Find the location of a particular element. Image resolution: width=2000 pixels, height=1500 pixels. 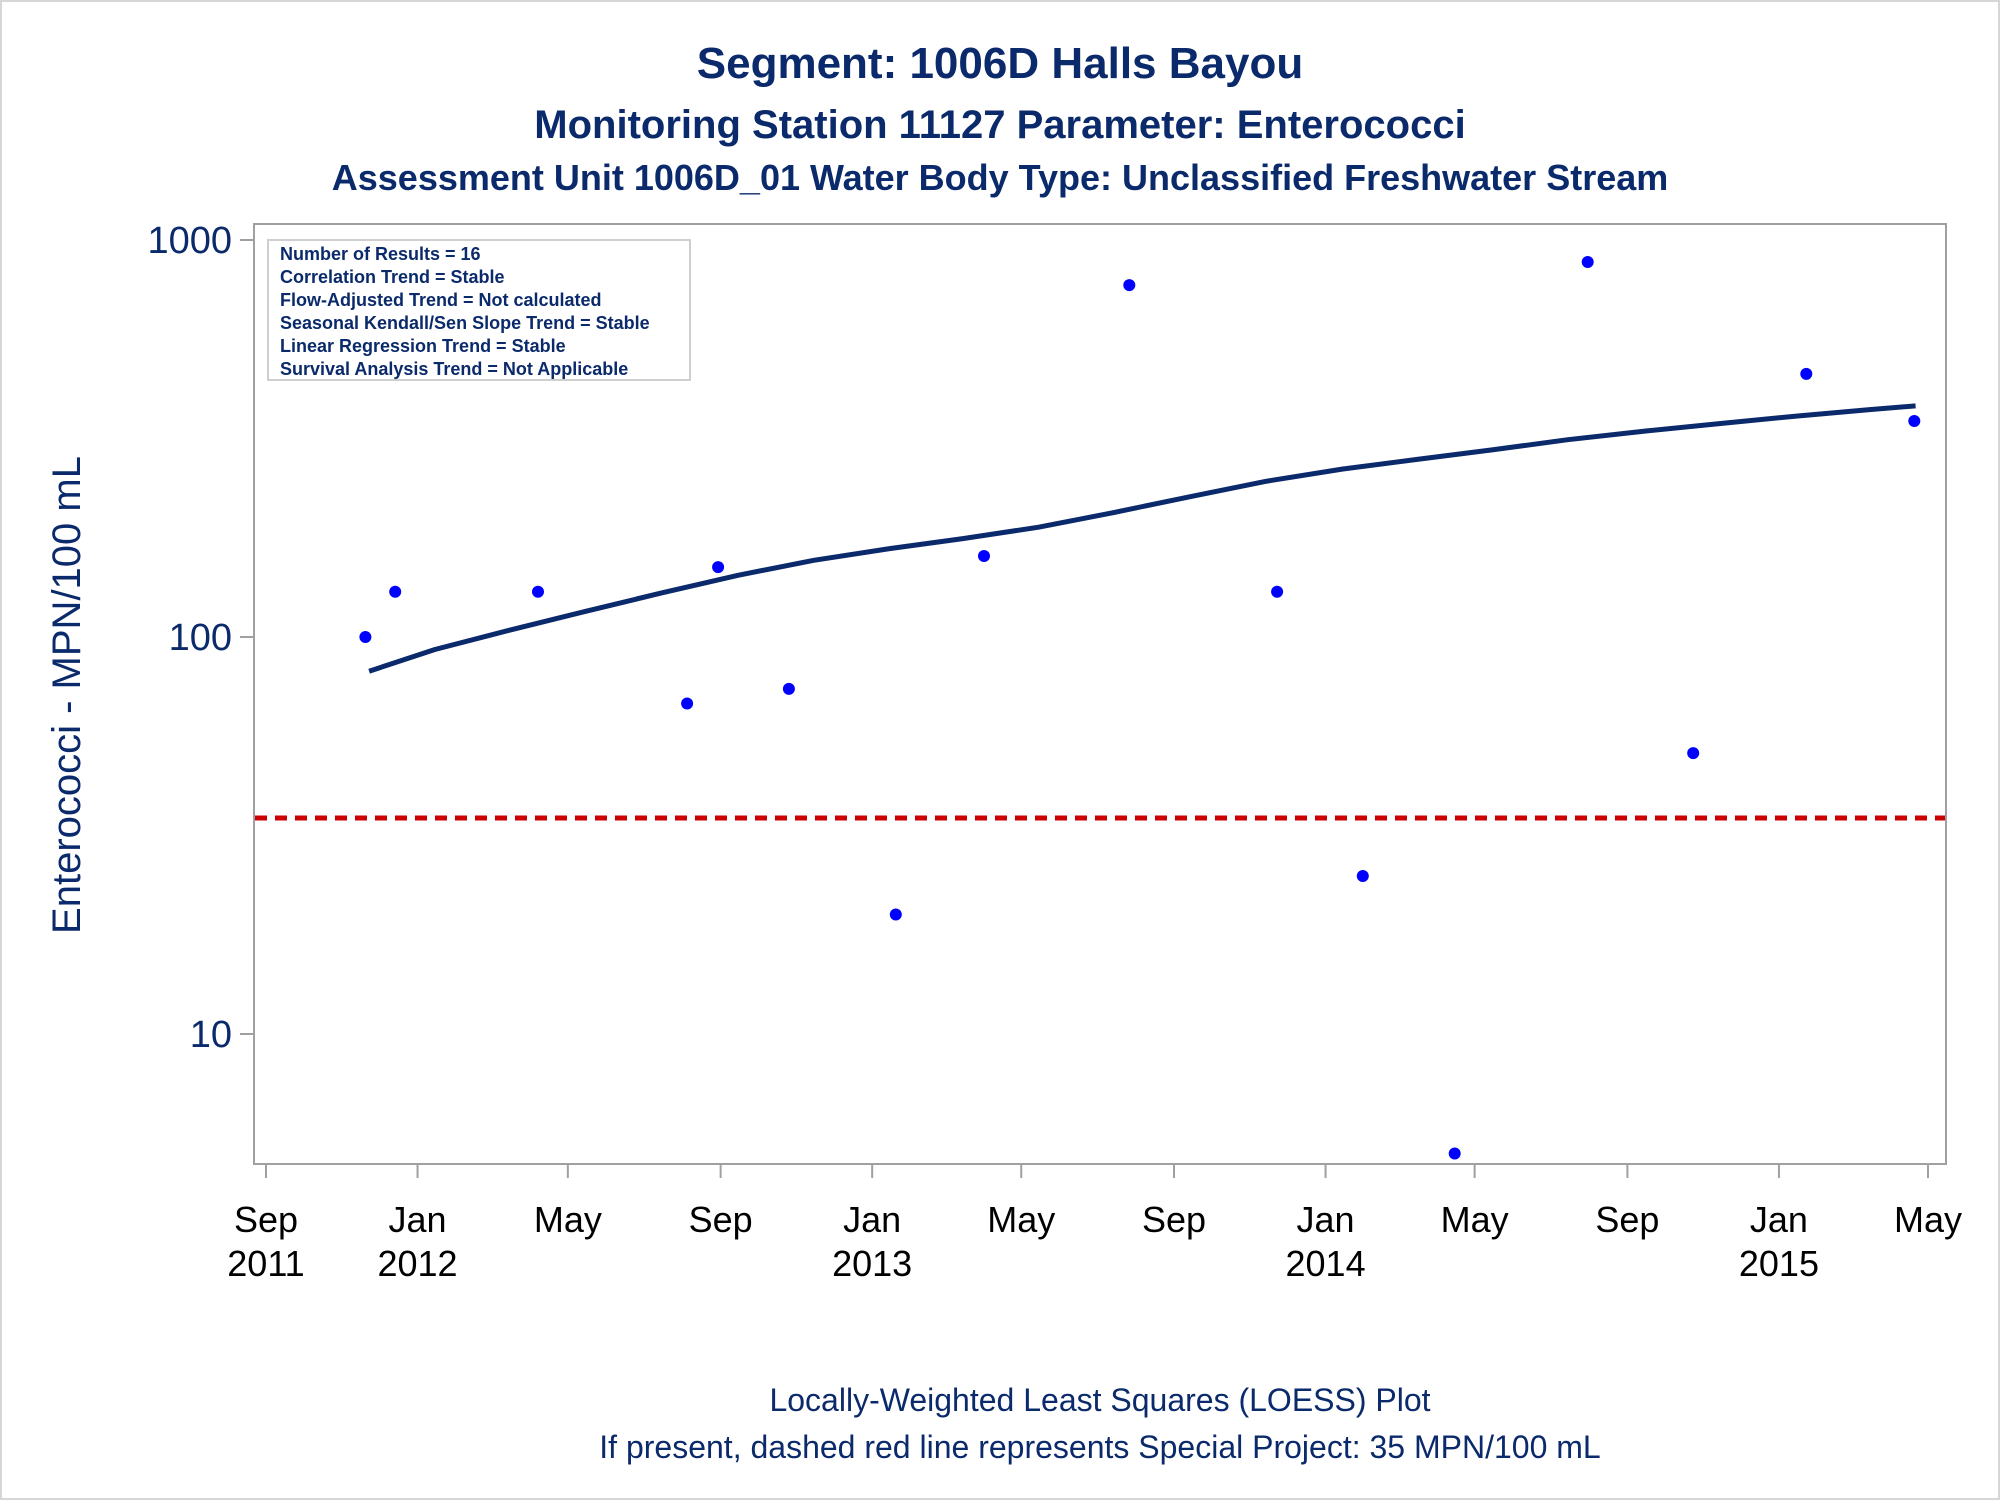

x-tick-year-label: 2012 is located at coordinates (417, 1263).